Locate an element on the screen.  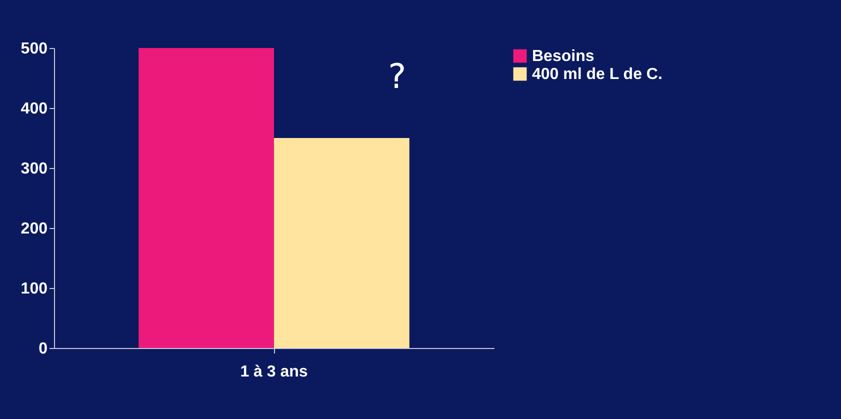
y-tick-label: 100 is located at coordinates (34, 289).